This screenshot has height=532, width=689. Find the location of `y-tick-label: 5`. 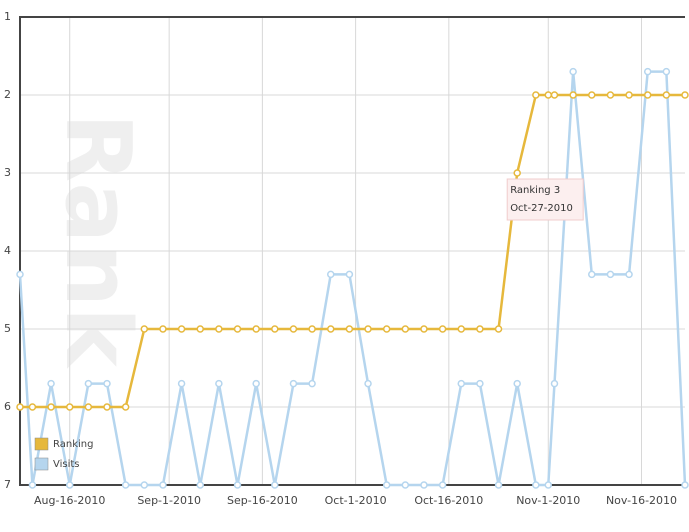

y-tick-label: 5 is located at coordinates (7, 328).